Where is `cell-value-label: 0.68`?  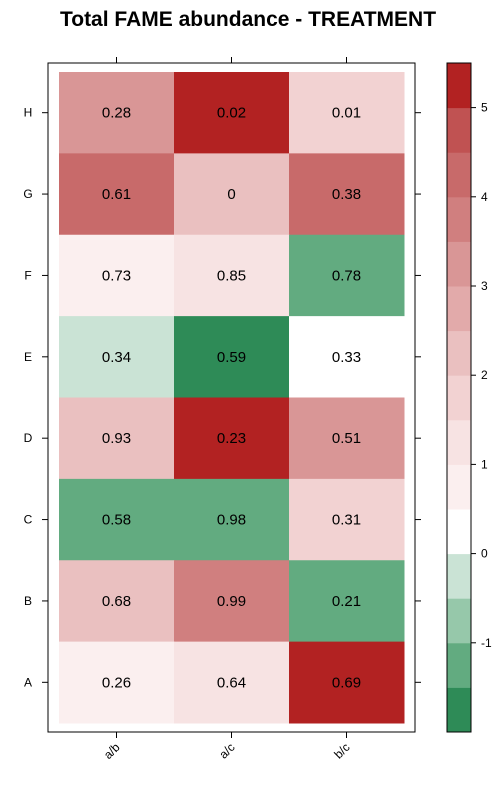
cell-value-label: 0.68 is located at coordinates (116, 601).